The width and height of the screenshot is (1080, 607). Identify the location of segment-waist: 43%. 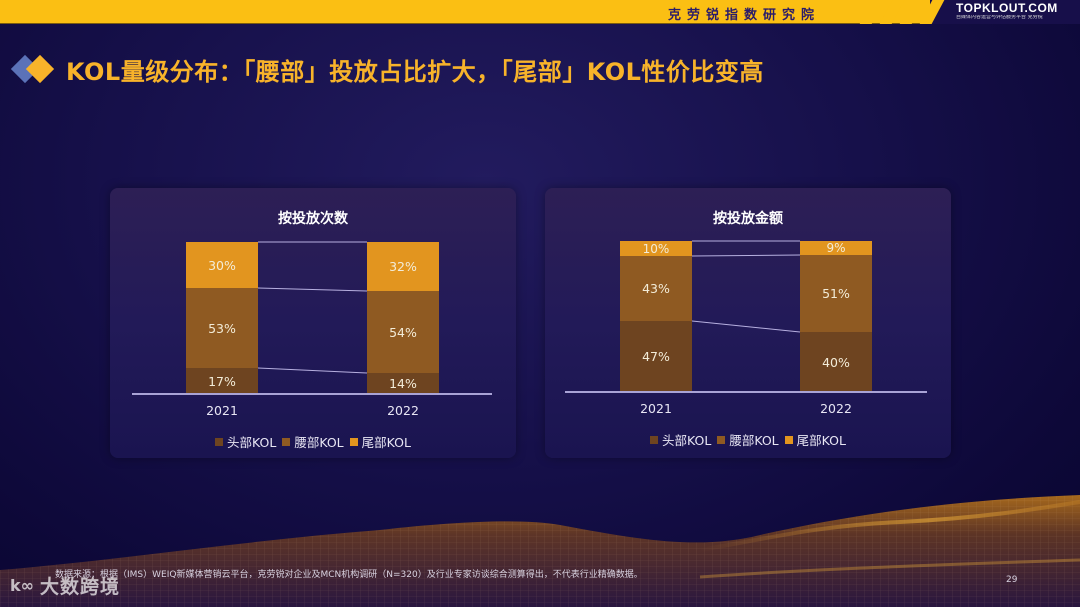
(656, 288).